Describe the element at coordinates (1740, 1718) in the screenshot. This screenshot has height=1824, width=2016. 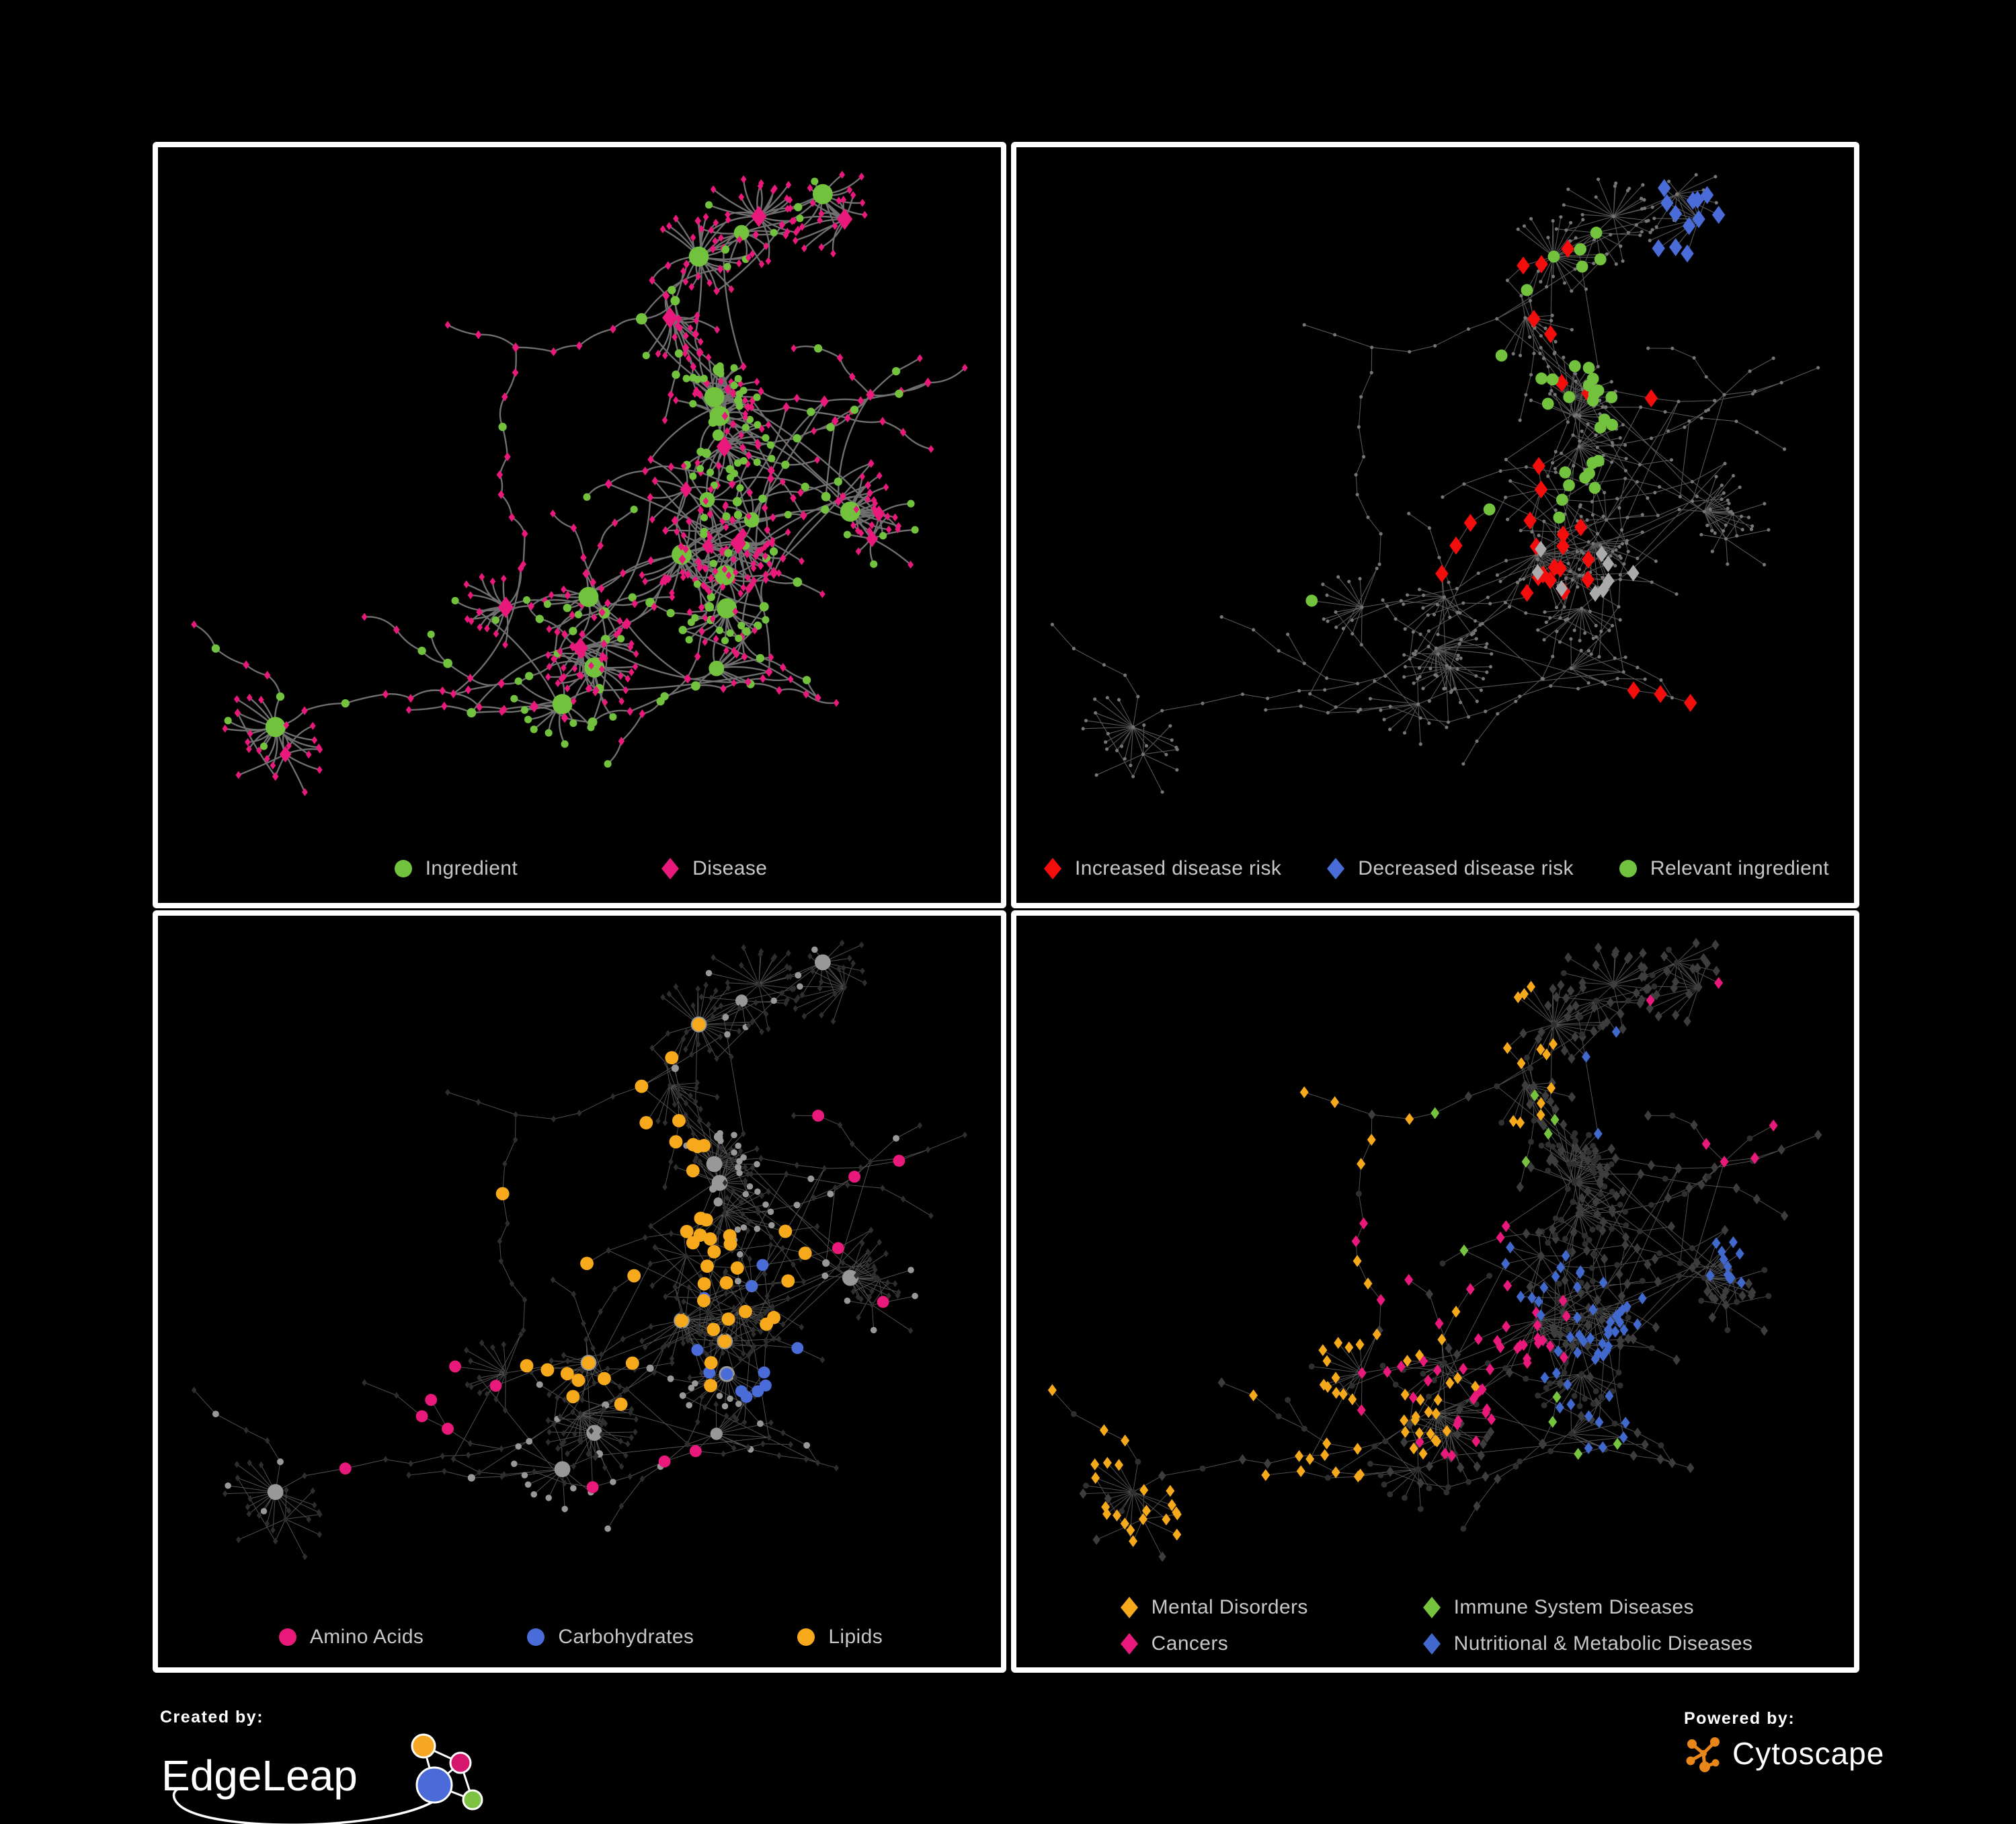
I see `powered-by-label: Powered by:` at that location.